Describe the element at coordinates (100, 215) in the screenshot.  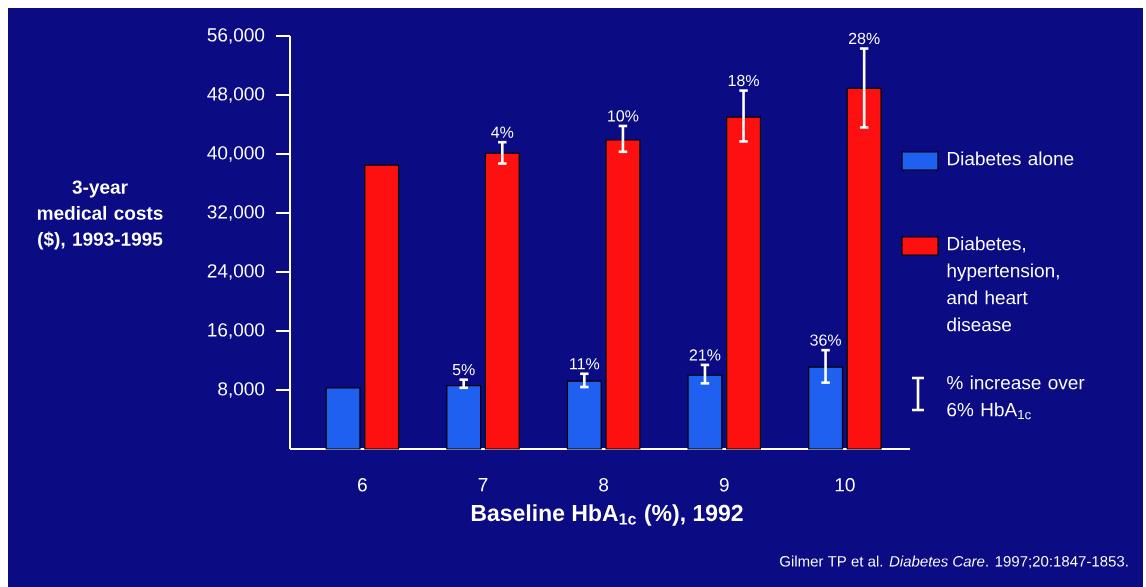
I see `y-axis-title: 3-year medical costs ($), 1993-1995` at that location.